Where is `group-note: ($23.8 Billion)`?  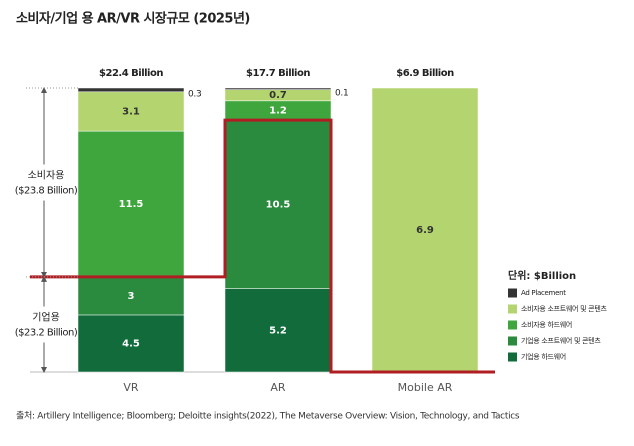 group-note: ($23.8 Billion) is located at coordinates (46, 190).